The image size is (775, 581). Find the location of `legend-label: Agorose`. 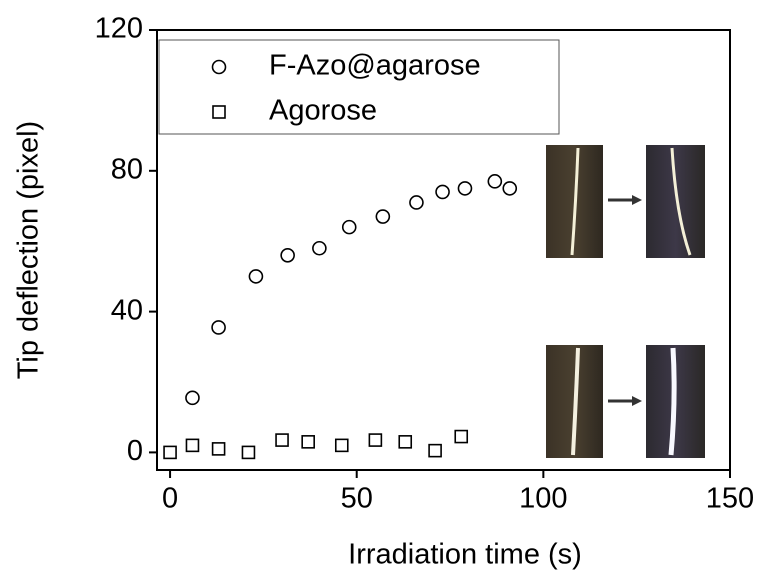

legend-label: Agorose is located at coordinates (323, 111).